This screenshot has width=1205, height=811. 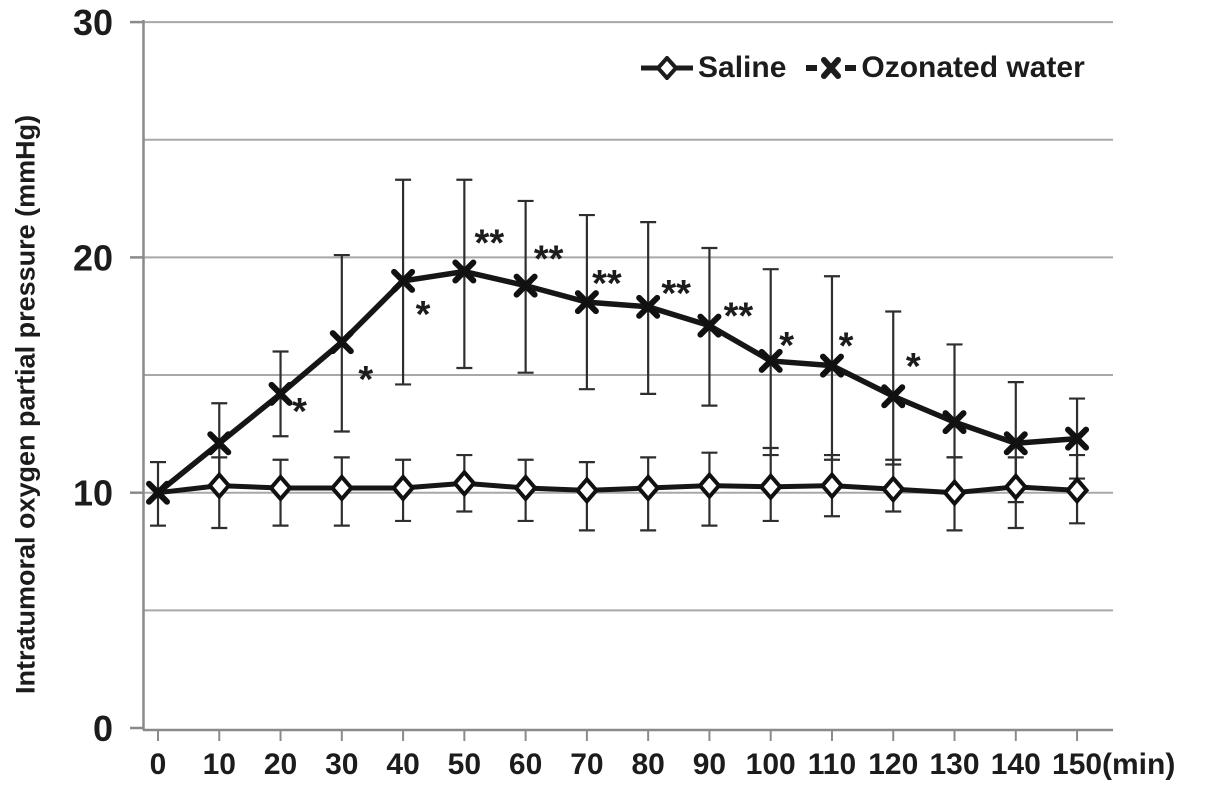 I want to click on x-tick-label: 60, so click(x=525, y=764).